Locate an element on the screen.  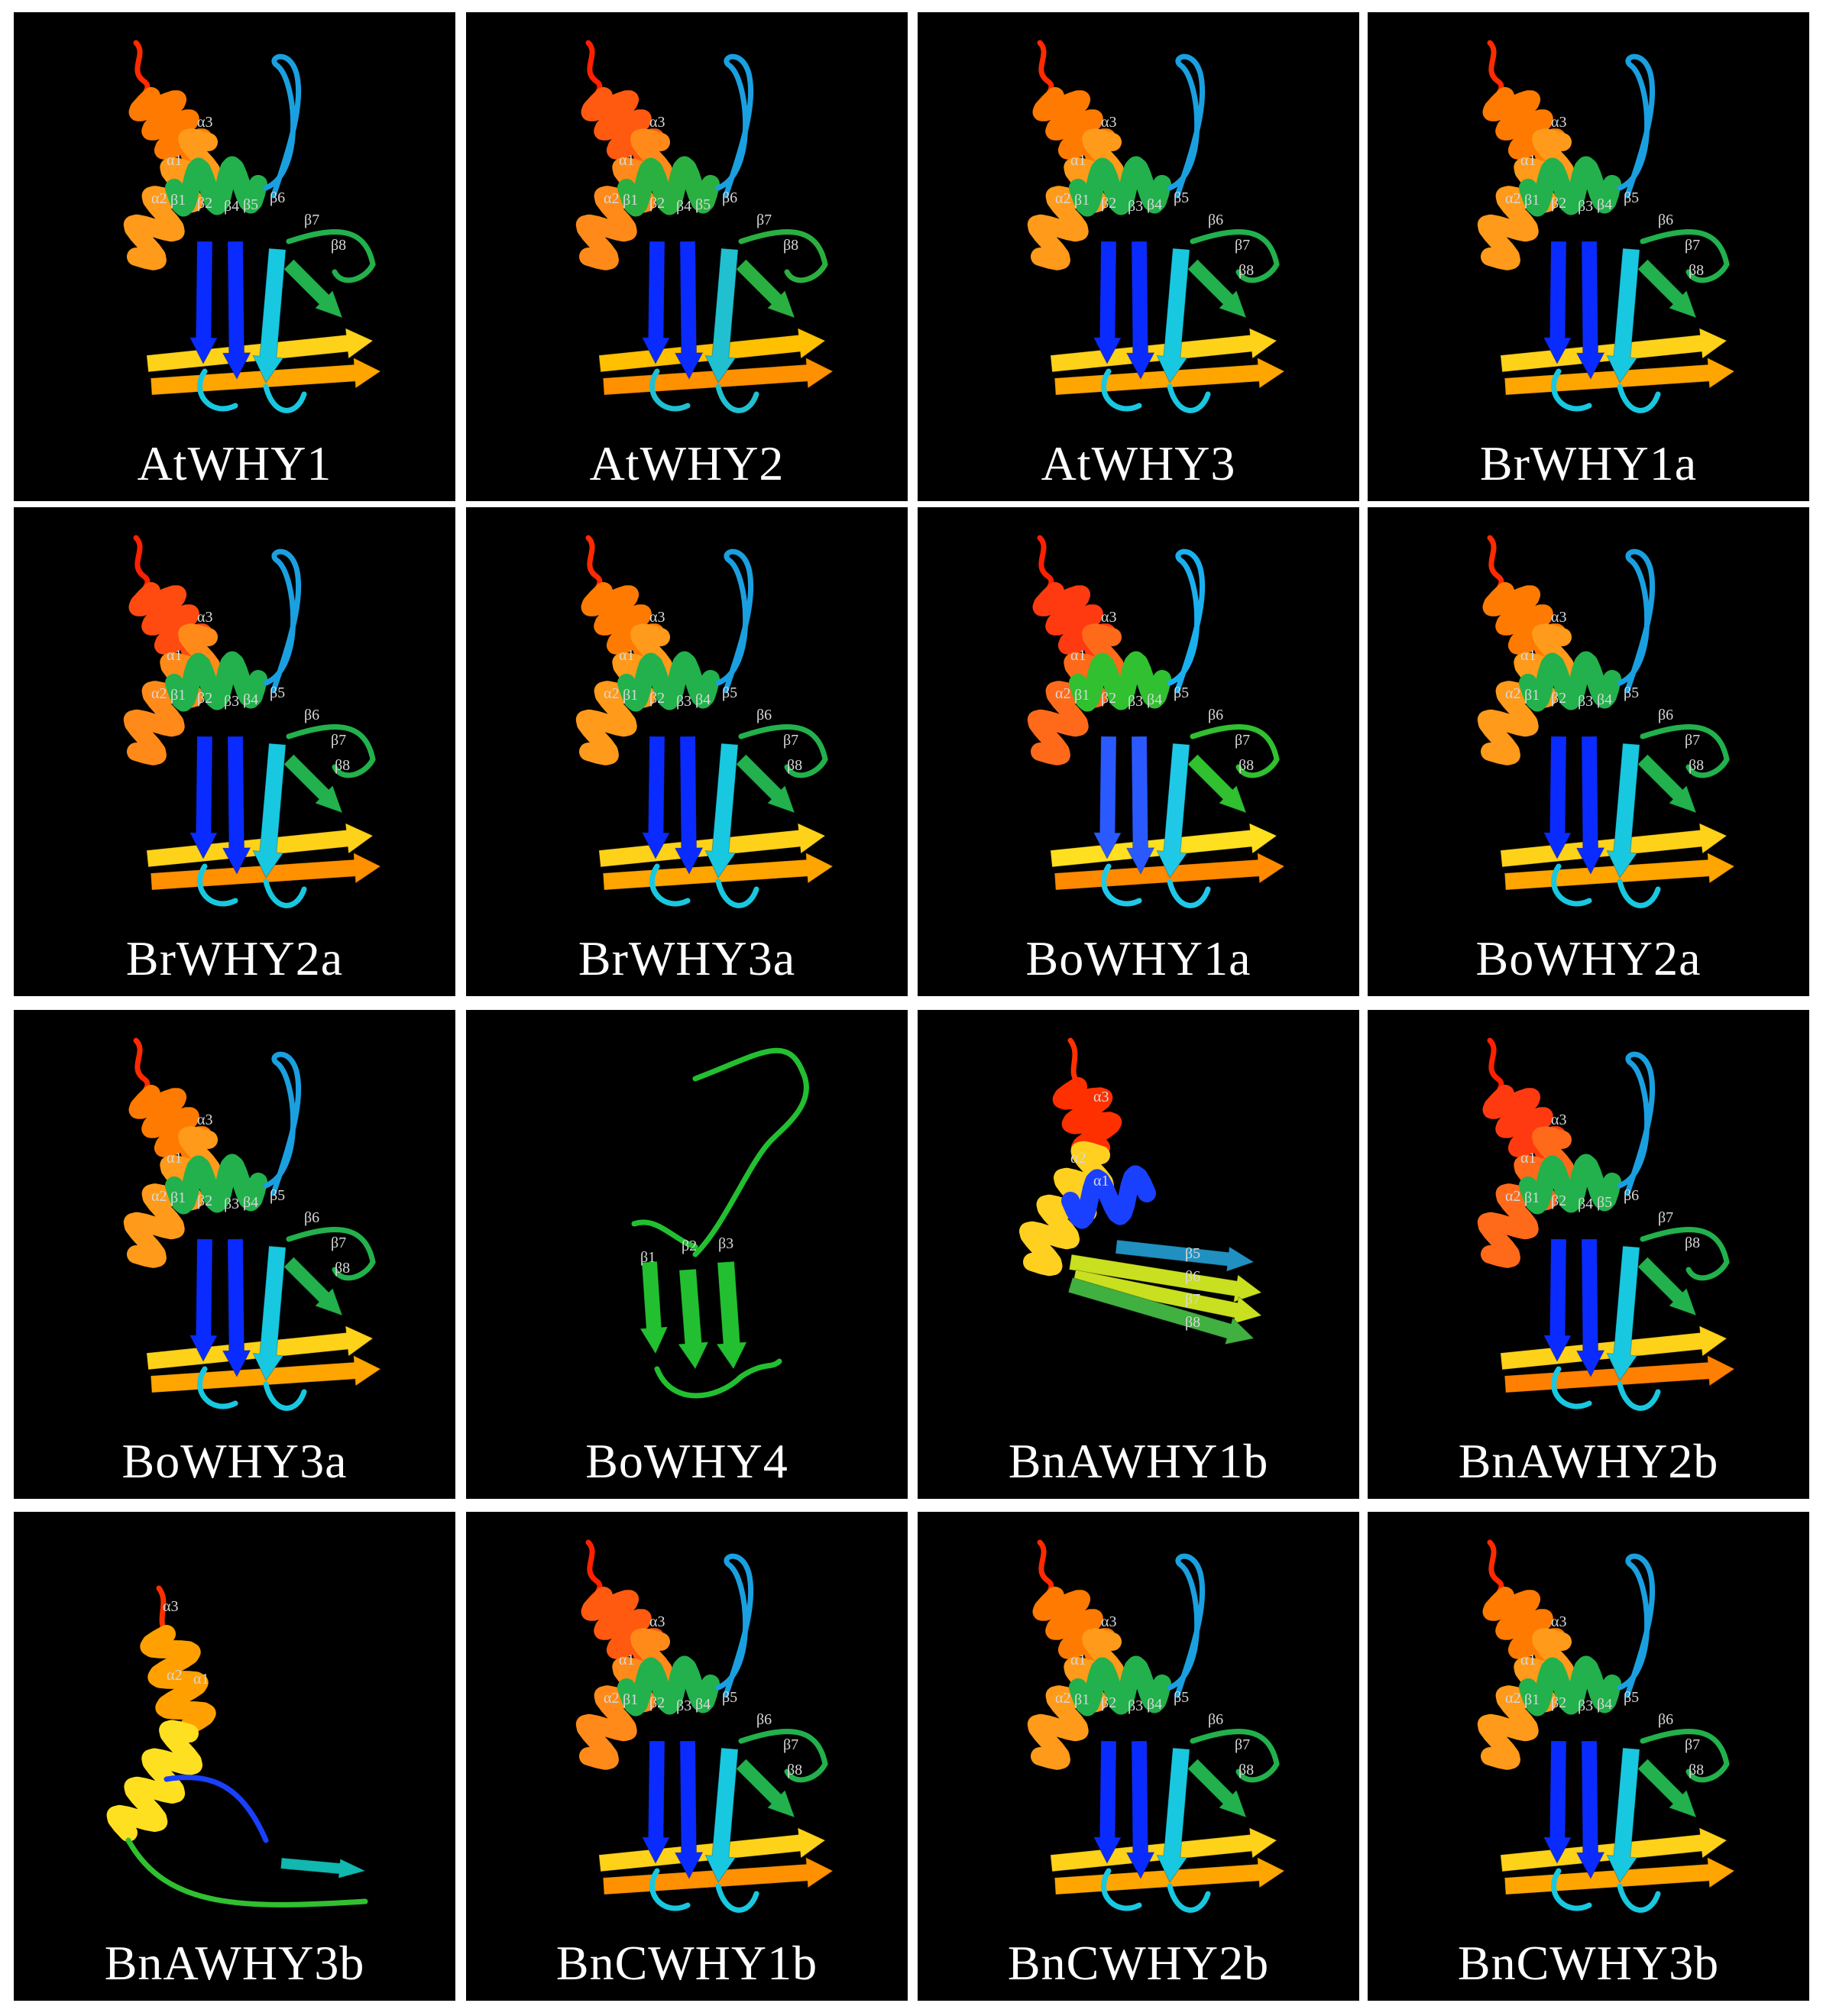
panel-brwhy1a: α1 α2 α3 β1 β2 β3 β4 β5 β6 β7 β8 BrWHY1a is located at coordinates (1589, 256).